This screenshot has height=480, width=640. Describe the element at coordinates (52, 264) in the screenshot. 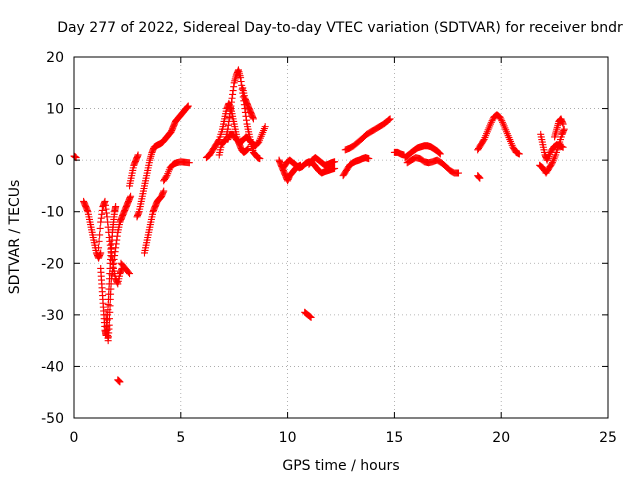

I see `y-tick-label: -20` at that location.